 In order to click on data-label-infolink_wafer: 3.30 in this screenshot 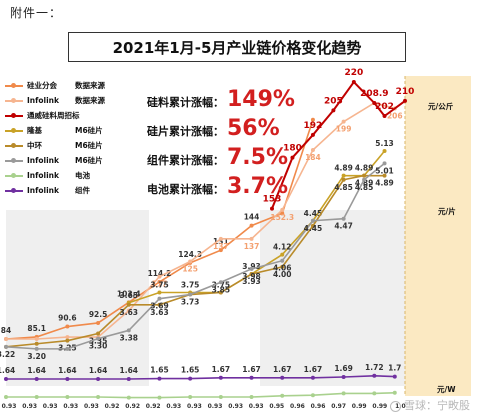, I will do `click(98, 346)`.